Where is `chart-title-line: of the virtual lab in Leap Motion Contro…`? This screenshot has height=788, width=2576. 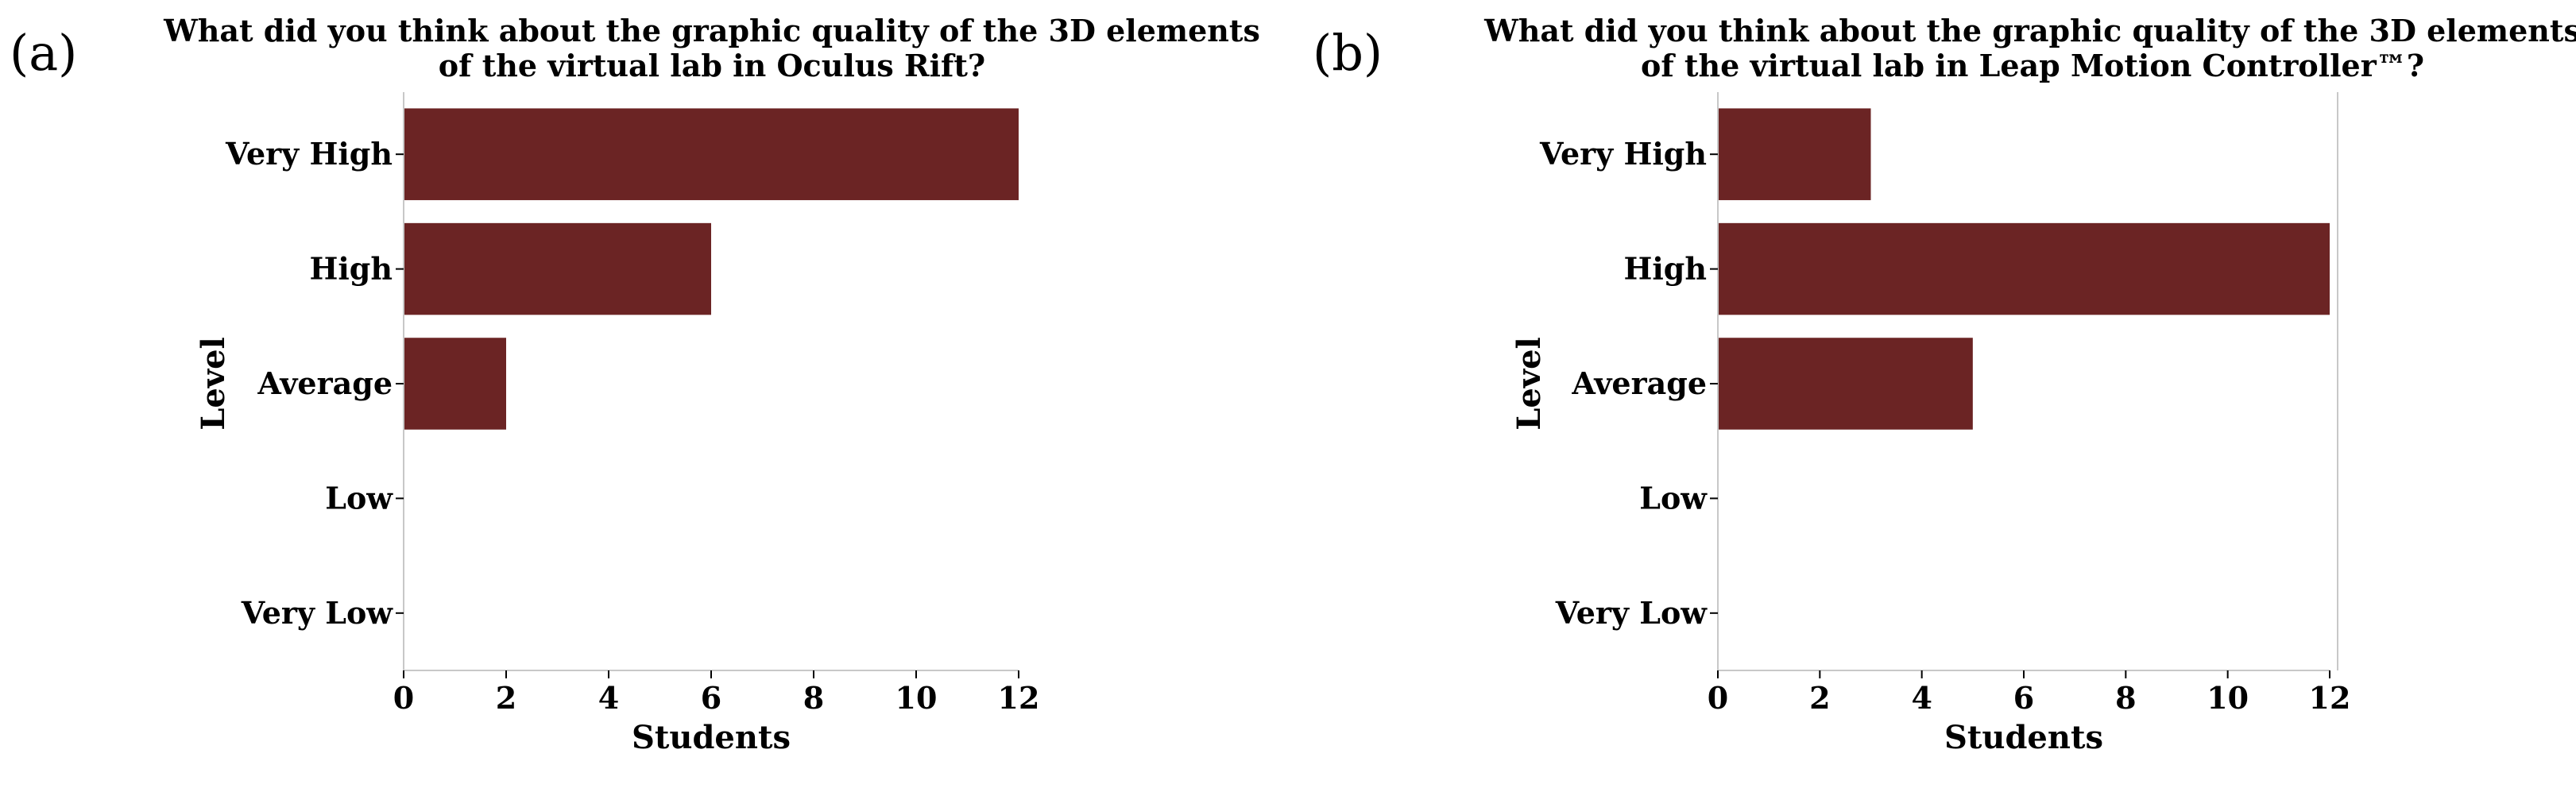 chart-title-line: of the virtual lab in Leap Motion Contro… is located at coordinates (2032, 65).